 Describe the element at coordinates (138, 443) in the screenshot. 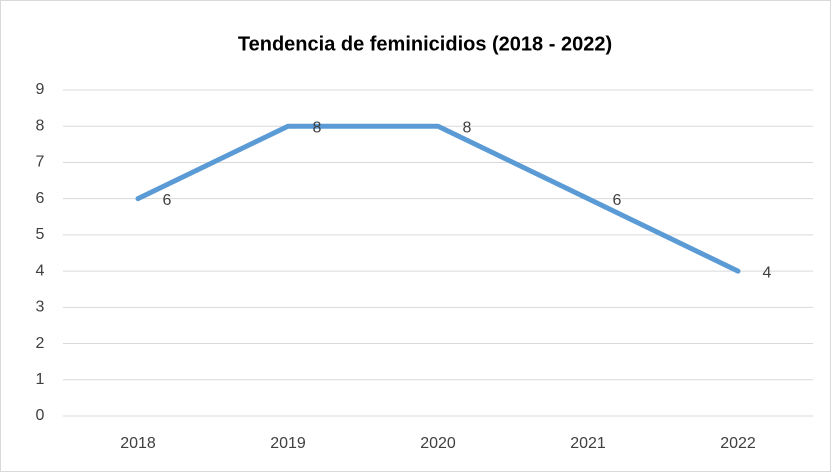

I see `x-tick-label: 2018` at that location.